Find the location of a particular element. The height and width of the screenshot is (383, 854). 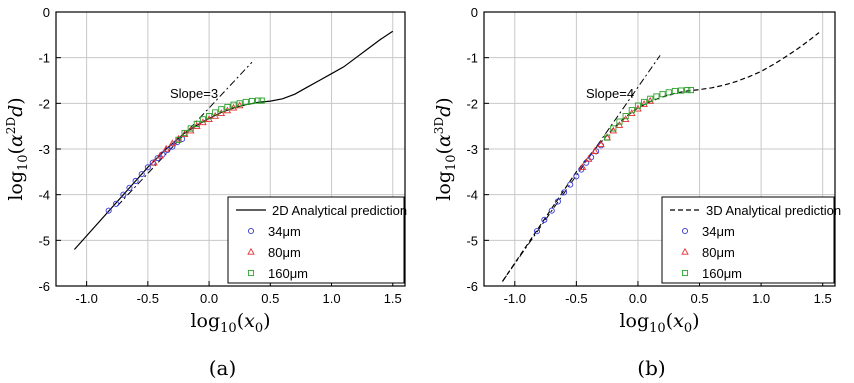

x-tick-label: 1.5 is located at coordinates (393, 298).